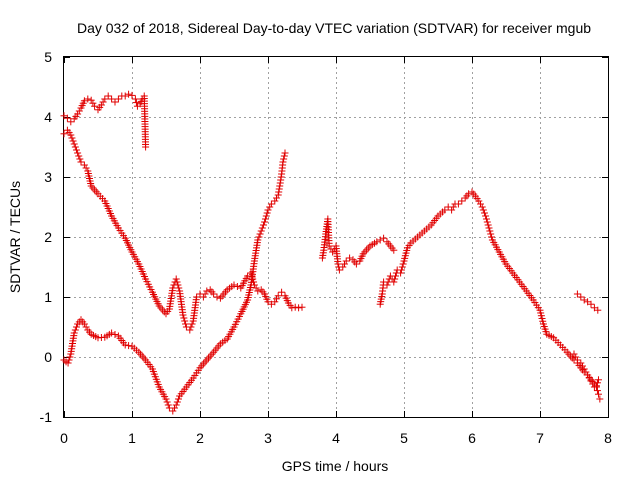  I want to click on y-tick-label: 5, so click(48, 57).